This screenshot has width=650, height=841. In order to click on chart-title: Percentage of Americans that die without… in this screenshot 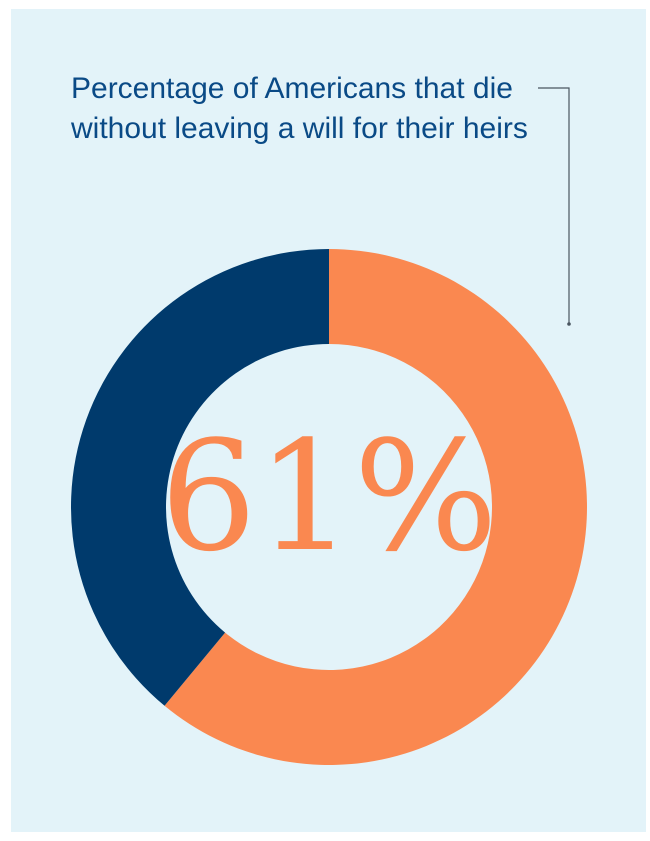, I will do `click(299, 108)`.